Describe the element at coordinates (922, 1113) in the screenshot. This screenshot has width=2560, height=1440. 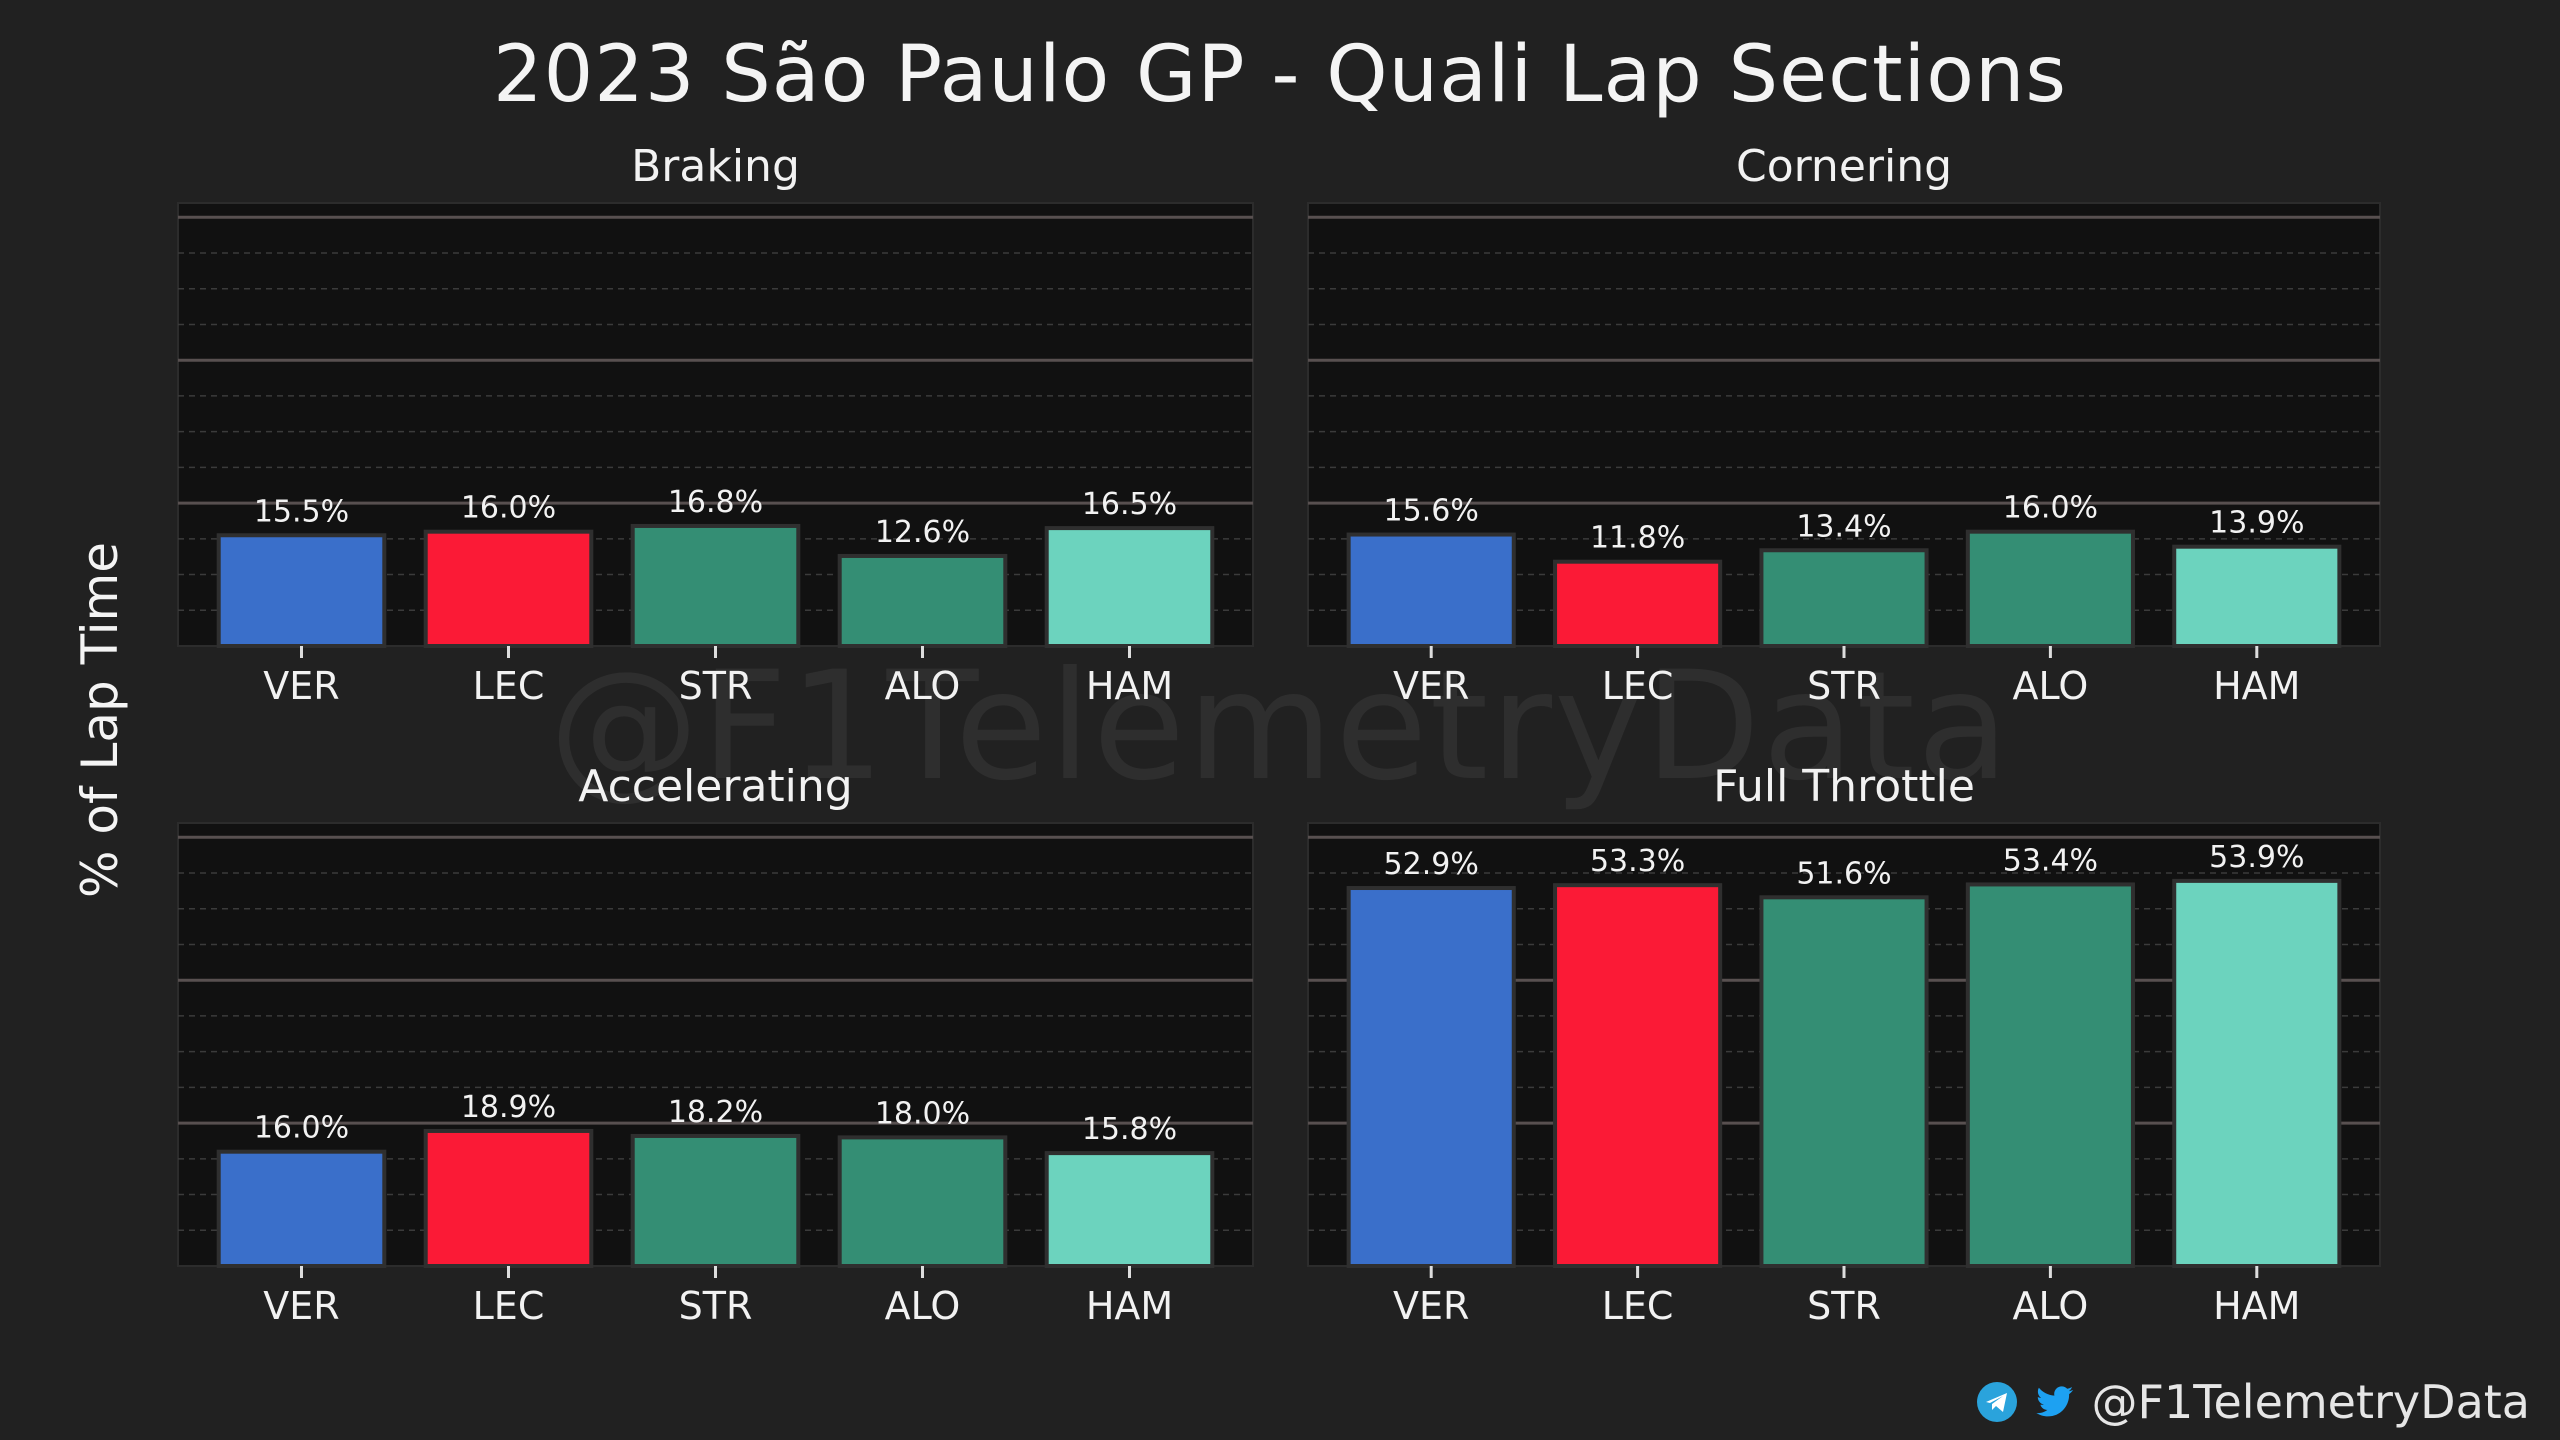
I see `data-label: 18.0%` at that location.